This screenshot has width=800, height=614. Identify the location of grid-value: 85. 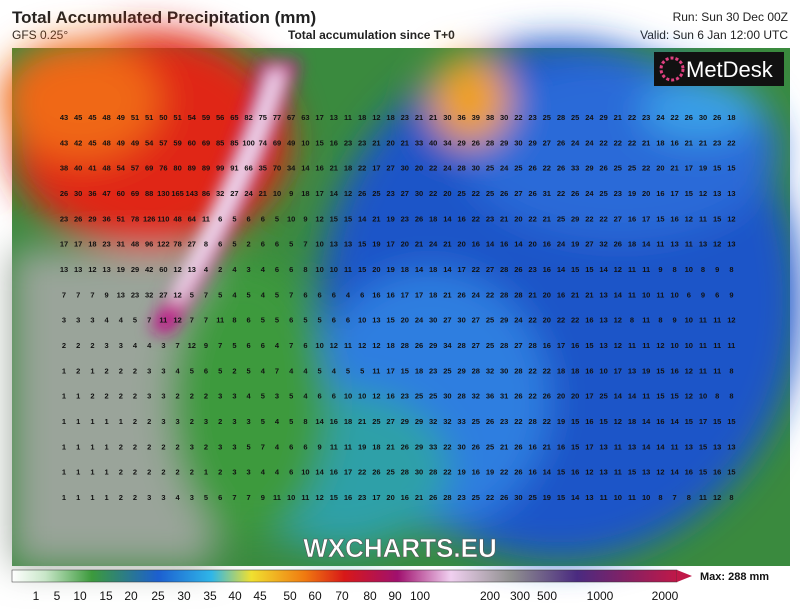
(234, 142).